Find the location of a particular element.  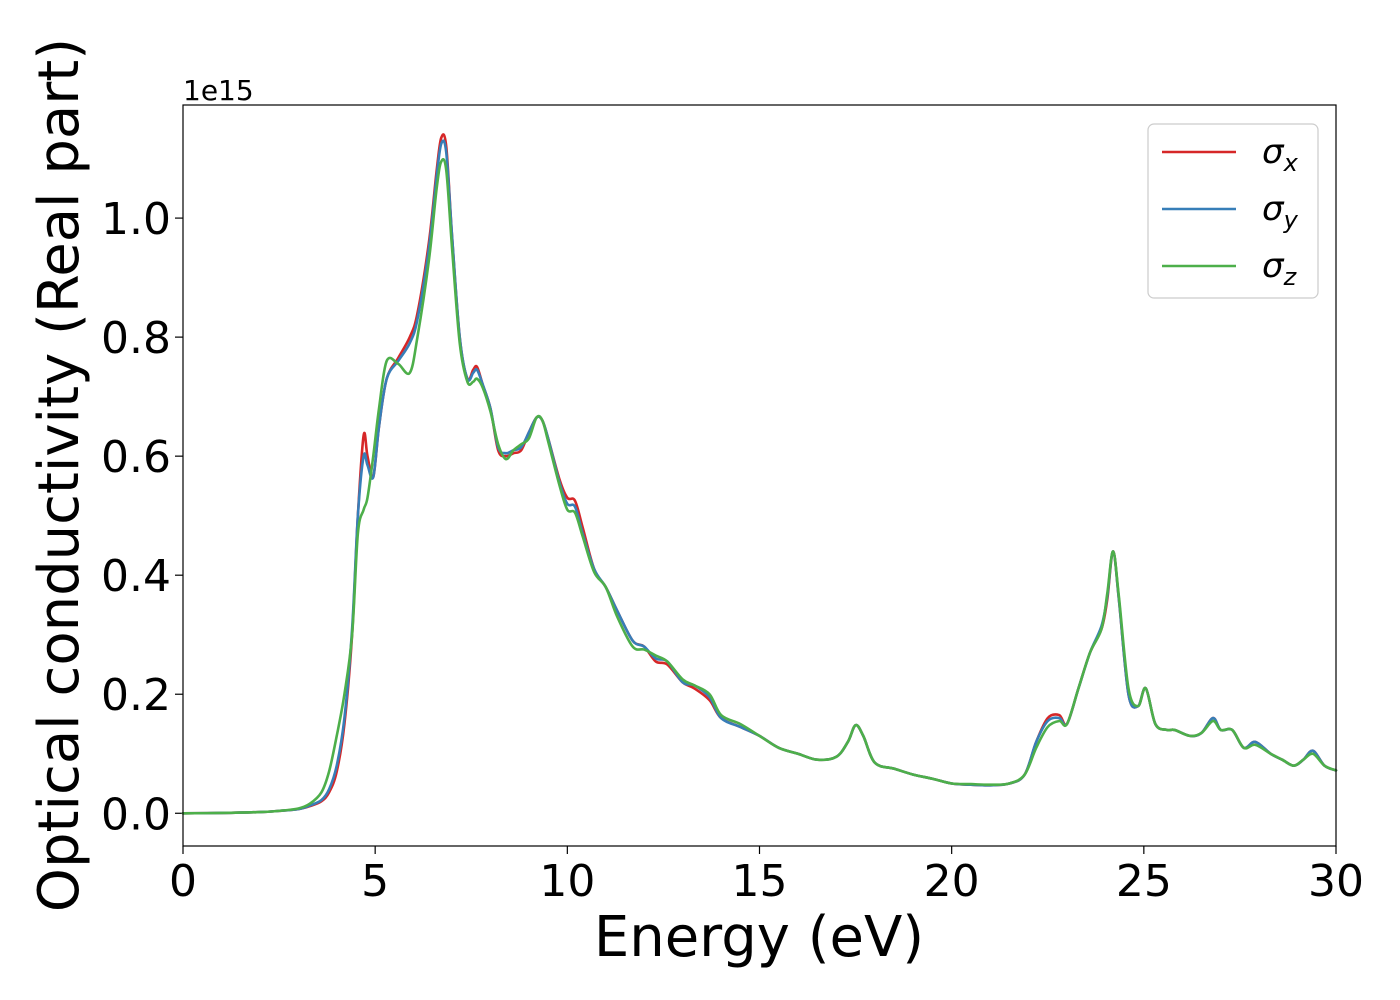

x-tick-label: 20 is located at coordinates (952, 881).